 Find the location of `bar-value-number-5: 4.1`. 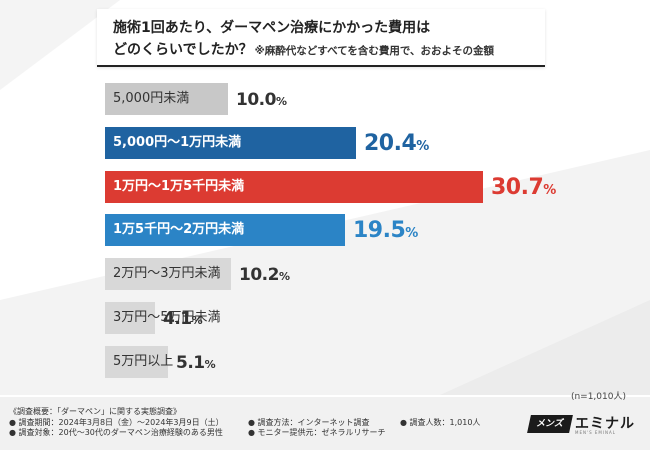

bar-value-number-5: 4.1 is located at coordinates (177, 319).